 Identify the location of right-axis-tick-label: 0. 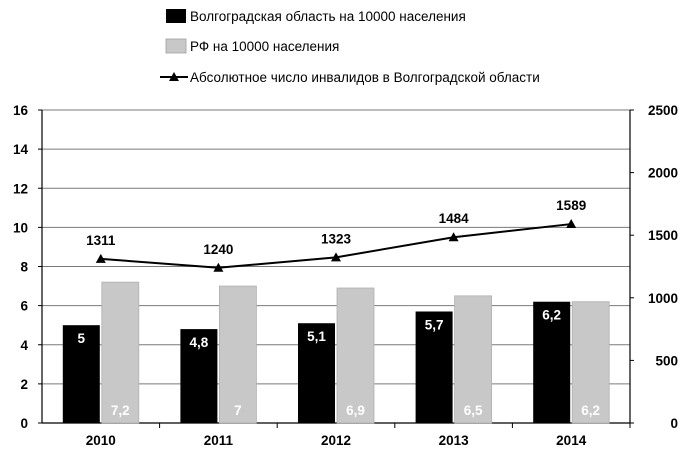
(674, 423).